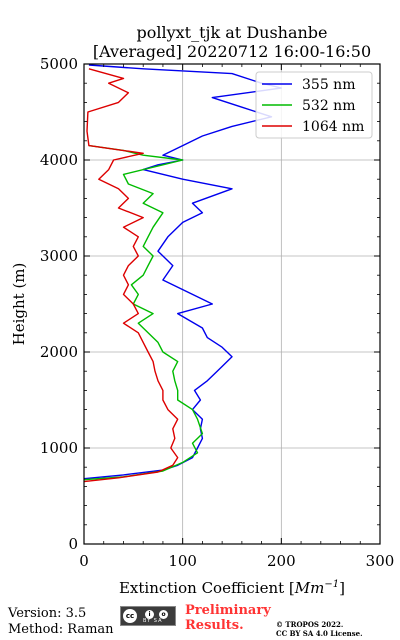  Describe the element at coordinates (342, 588) in the screenshot. I see `x-axis-label-close: ]` at that location.